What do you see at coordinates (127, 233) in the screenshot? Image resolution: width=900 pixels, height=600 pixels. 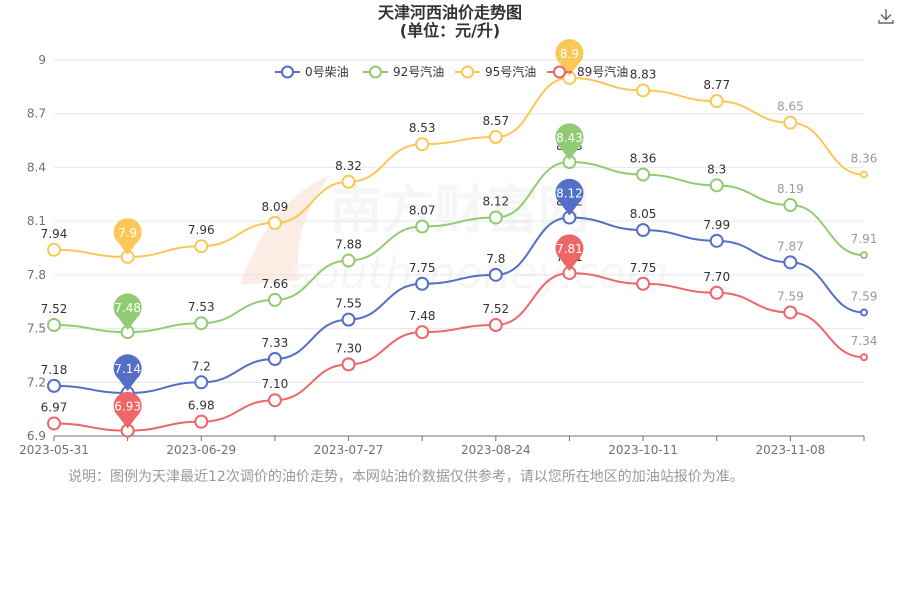 I see `marker-label: 7.9` at bounding box center [127, 233].